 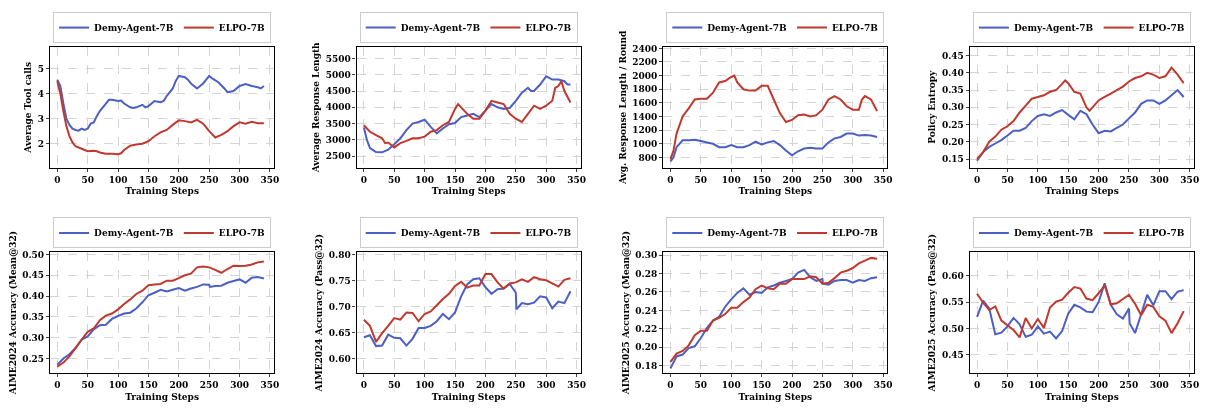 What do you see at coordinates (338, 107) in the screenshot?
I see `y-tick-label: 4000` at bounding box center [338, 107].